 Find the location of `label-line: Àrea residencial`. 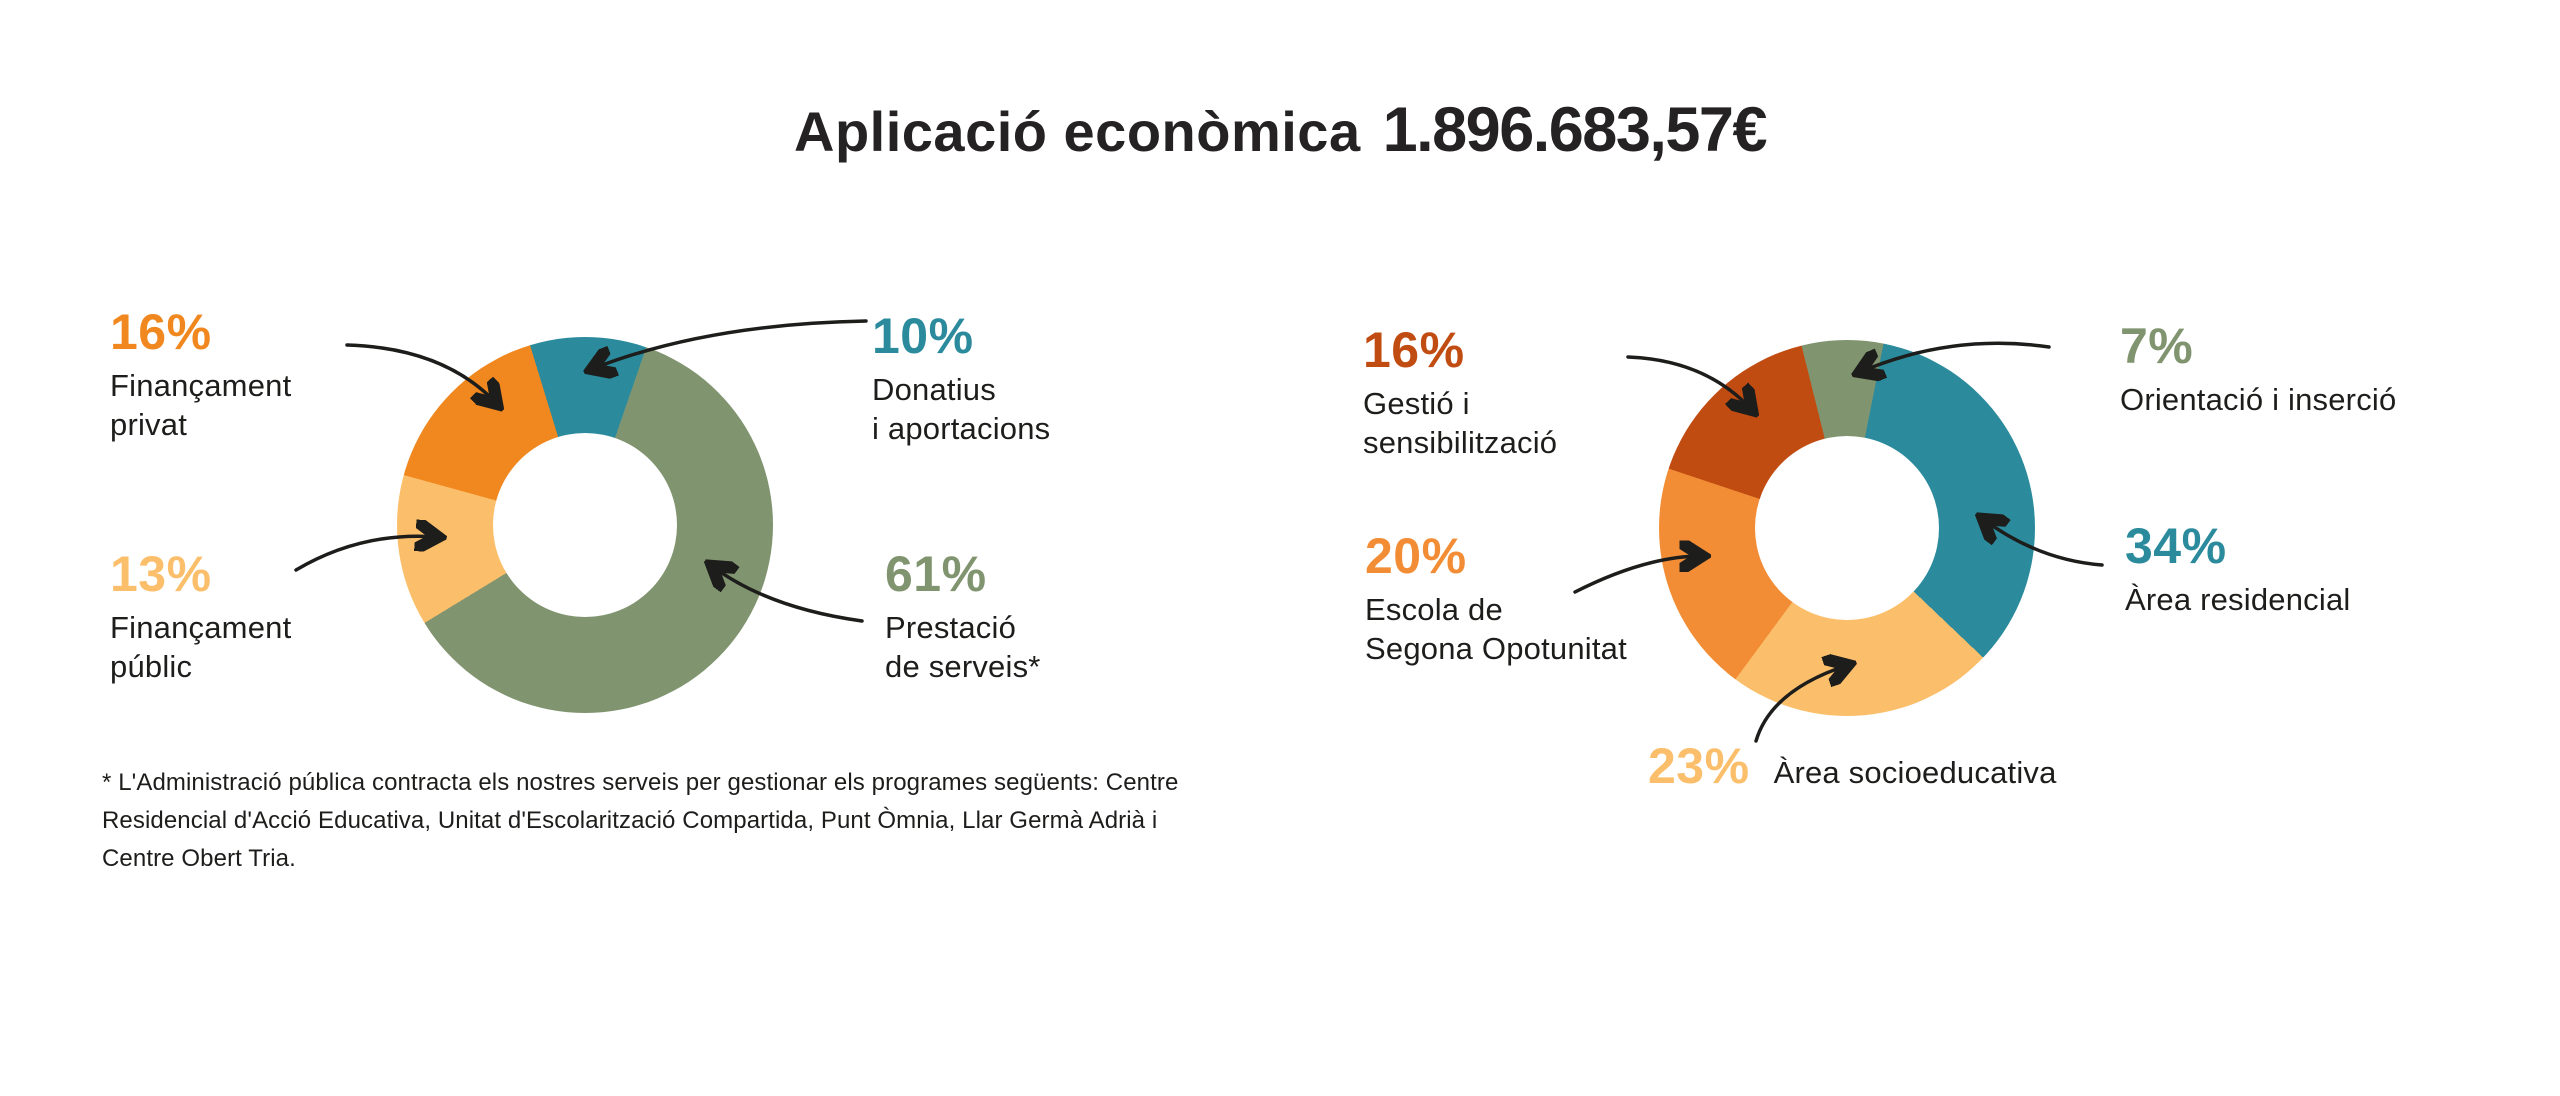

label-line: Àrea residencial is located at coordinates (2238, 599).